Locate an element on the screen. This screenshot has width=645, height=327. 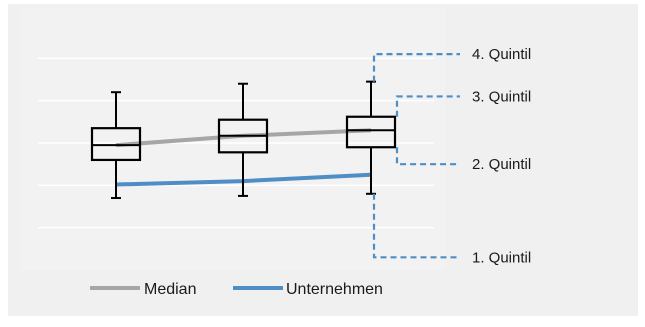
legend-median: Median is located at coordinates (143, 289).